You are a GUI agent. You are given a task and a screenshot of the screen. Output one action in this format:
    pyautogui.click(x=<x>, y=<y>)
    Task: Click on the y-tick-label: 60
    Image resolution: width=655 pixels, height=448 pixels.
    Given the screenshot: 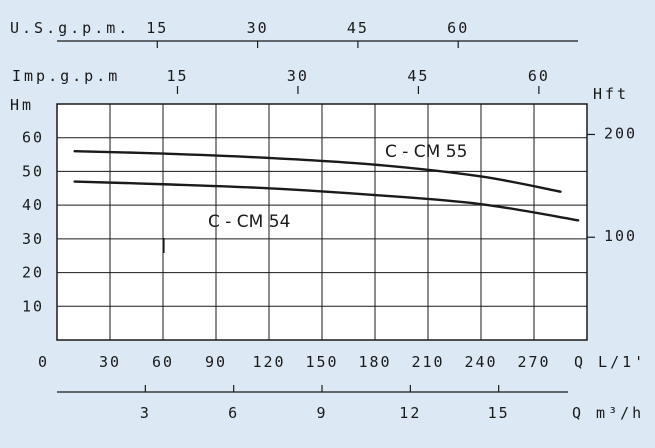 What is the action you would take?
    pyautogui.click(x=33, y=138)
    